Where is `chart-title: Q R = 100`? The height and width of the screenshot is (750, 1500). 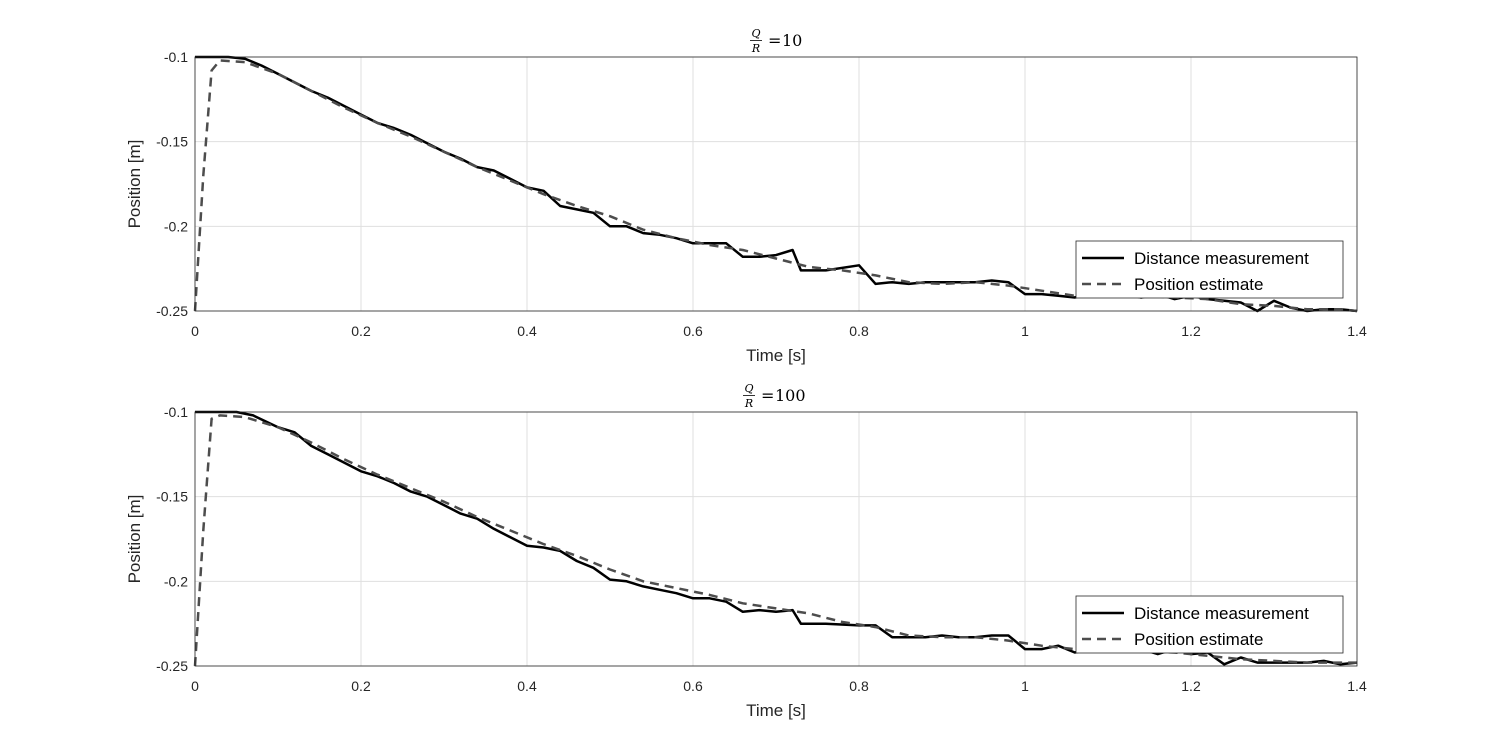 chart-title: Q R = 100 is located at coordinates (774, 396).